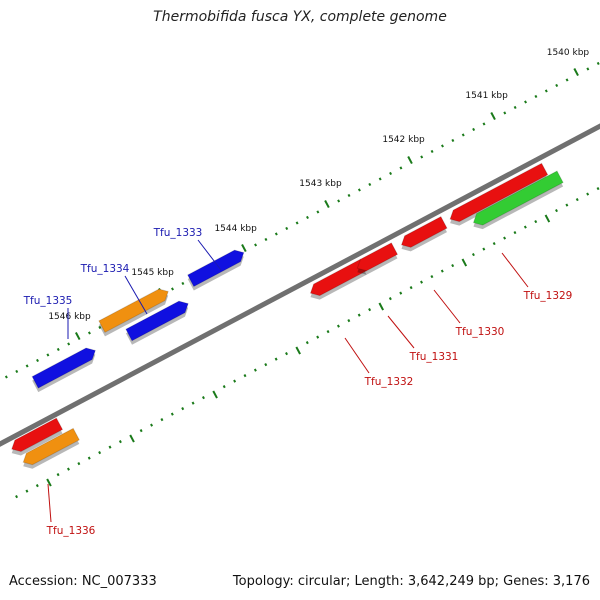  Describe the element at coordinates (568, 53) in the screenshot. I see `position-label: 1540 kbp` at that location.